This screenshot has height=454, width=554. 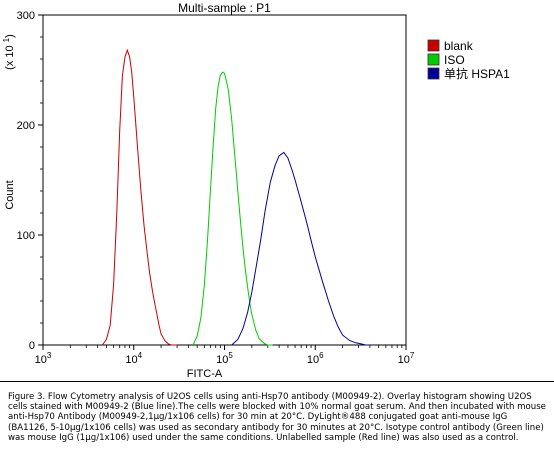 I want to click on y-tick-label: 200, so click(x=26, y=126).